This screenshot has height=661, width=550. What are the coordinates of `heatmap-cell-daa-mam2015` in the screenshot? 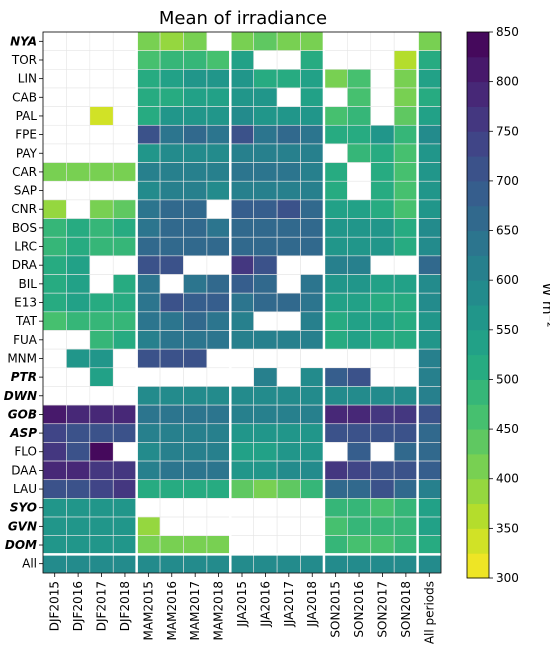 It's located at (148, 470).